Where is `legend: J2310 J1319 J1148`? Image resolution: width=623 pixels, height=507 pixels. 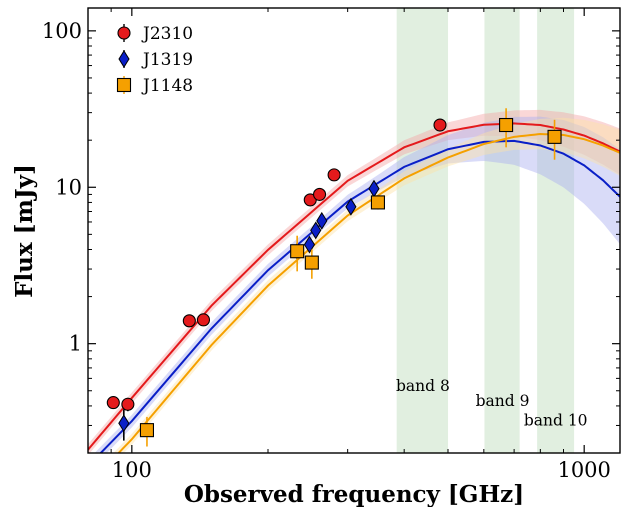 legend: J2310 J1319 J1148 is located at coordinates (154, 60).